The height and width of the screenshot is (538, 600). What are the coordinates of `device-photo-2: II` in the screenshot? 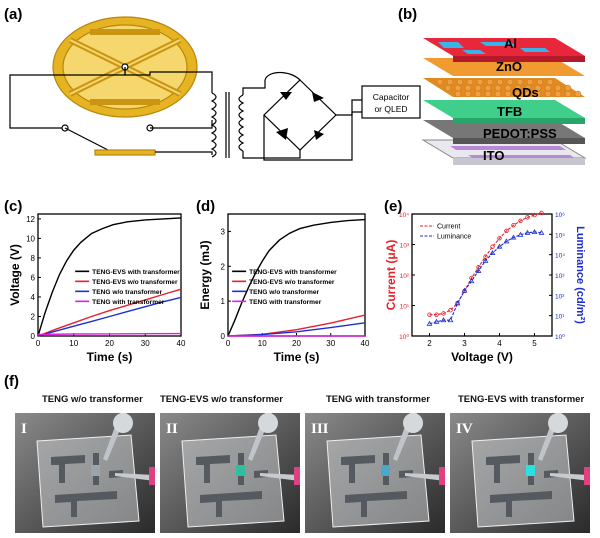 It's located at (230, 473).